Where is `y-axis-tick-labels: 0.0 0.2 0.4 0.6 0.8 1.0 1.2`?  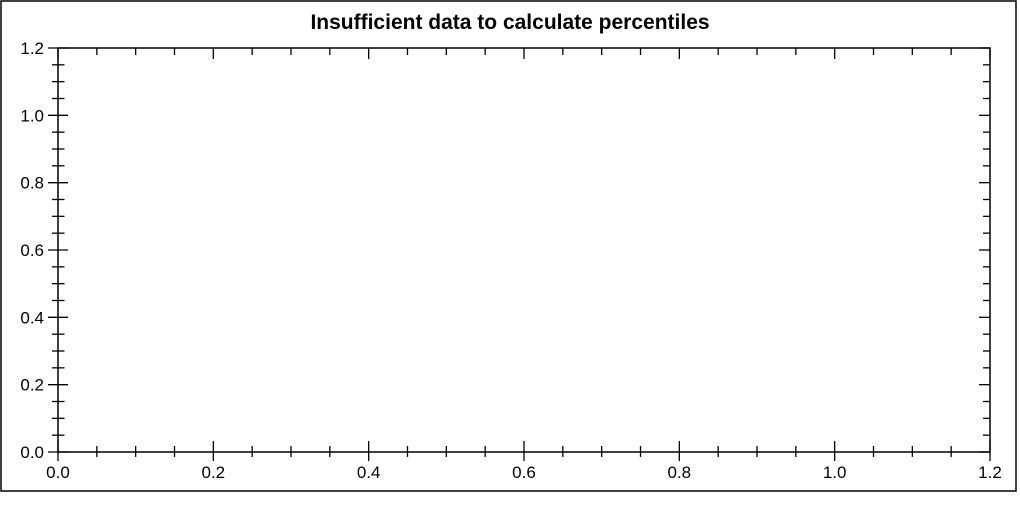
y-axis-tick-labels: 0.0 0.2 0.4 0.6 0.8 1.0 1.2 is located at coordinates (32, 250).